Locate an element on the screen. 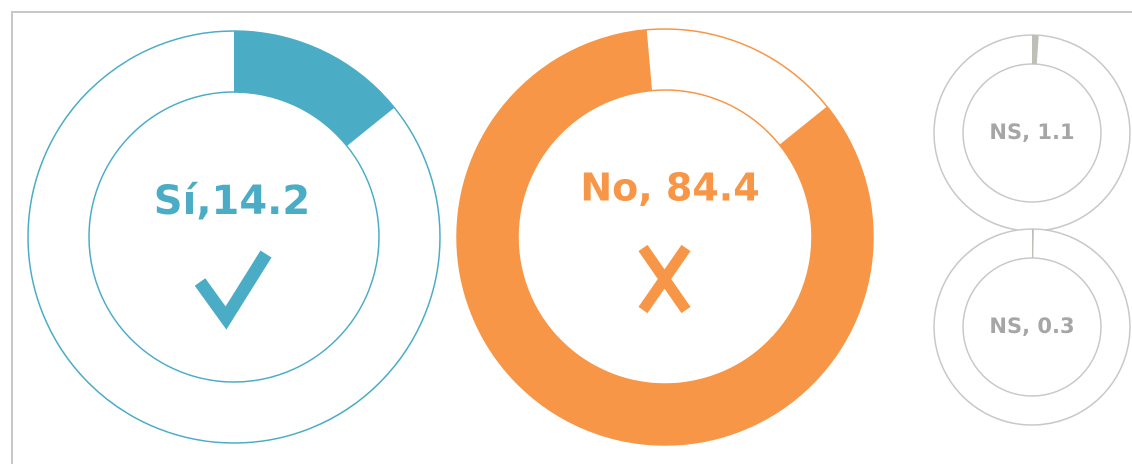 This screenshot has height=464, width=1132. value-label: No, 84.4 is located at coordinates (669, 188).